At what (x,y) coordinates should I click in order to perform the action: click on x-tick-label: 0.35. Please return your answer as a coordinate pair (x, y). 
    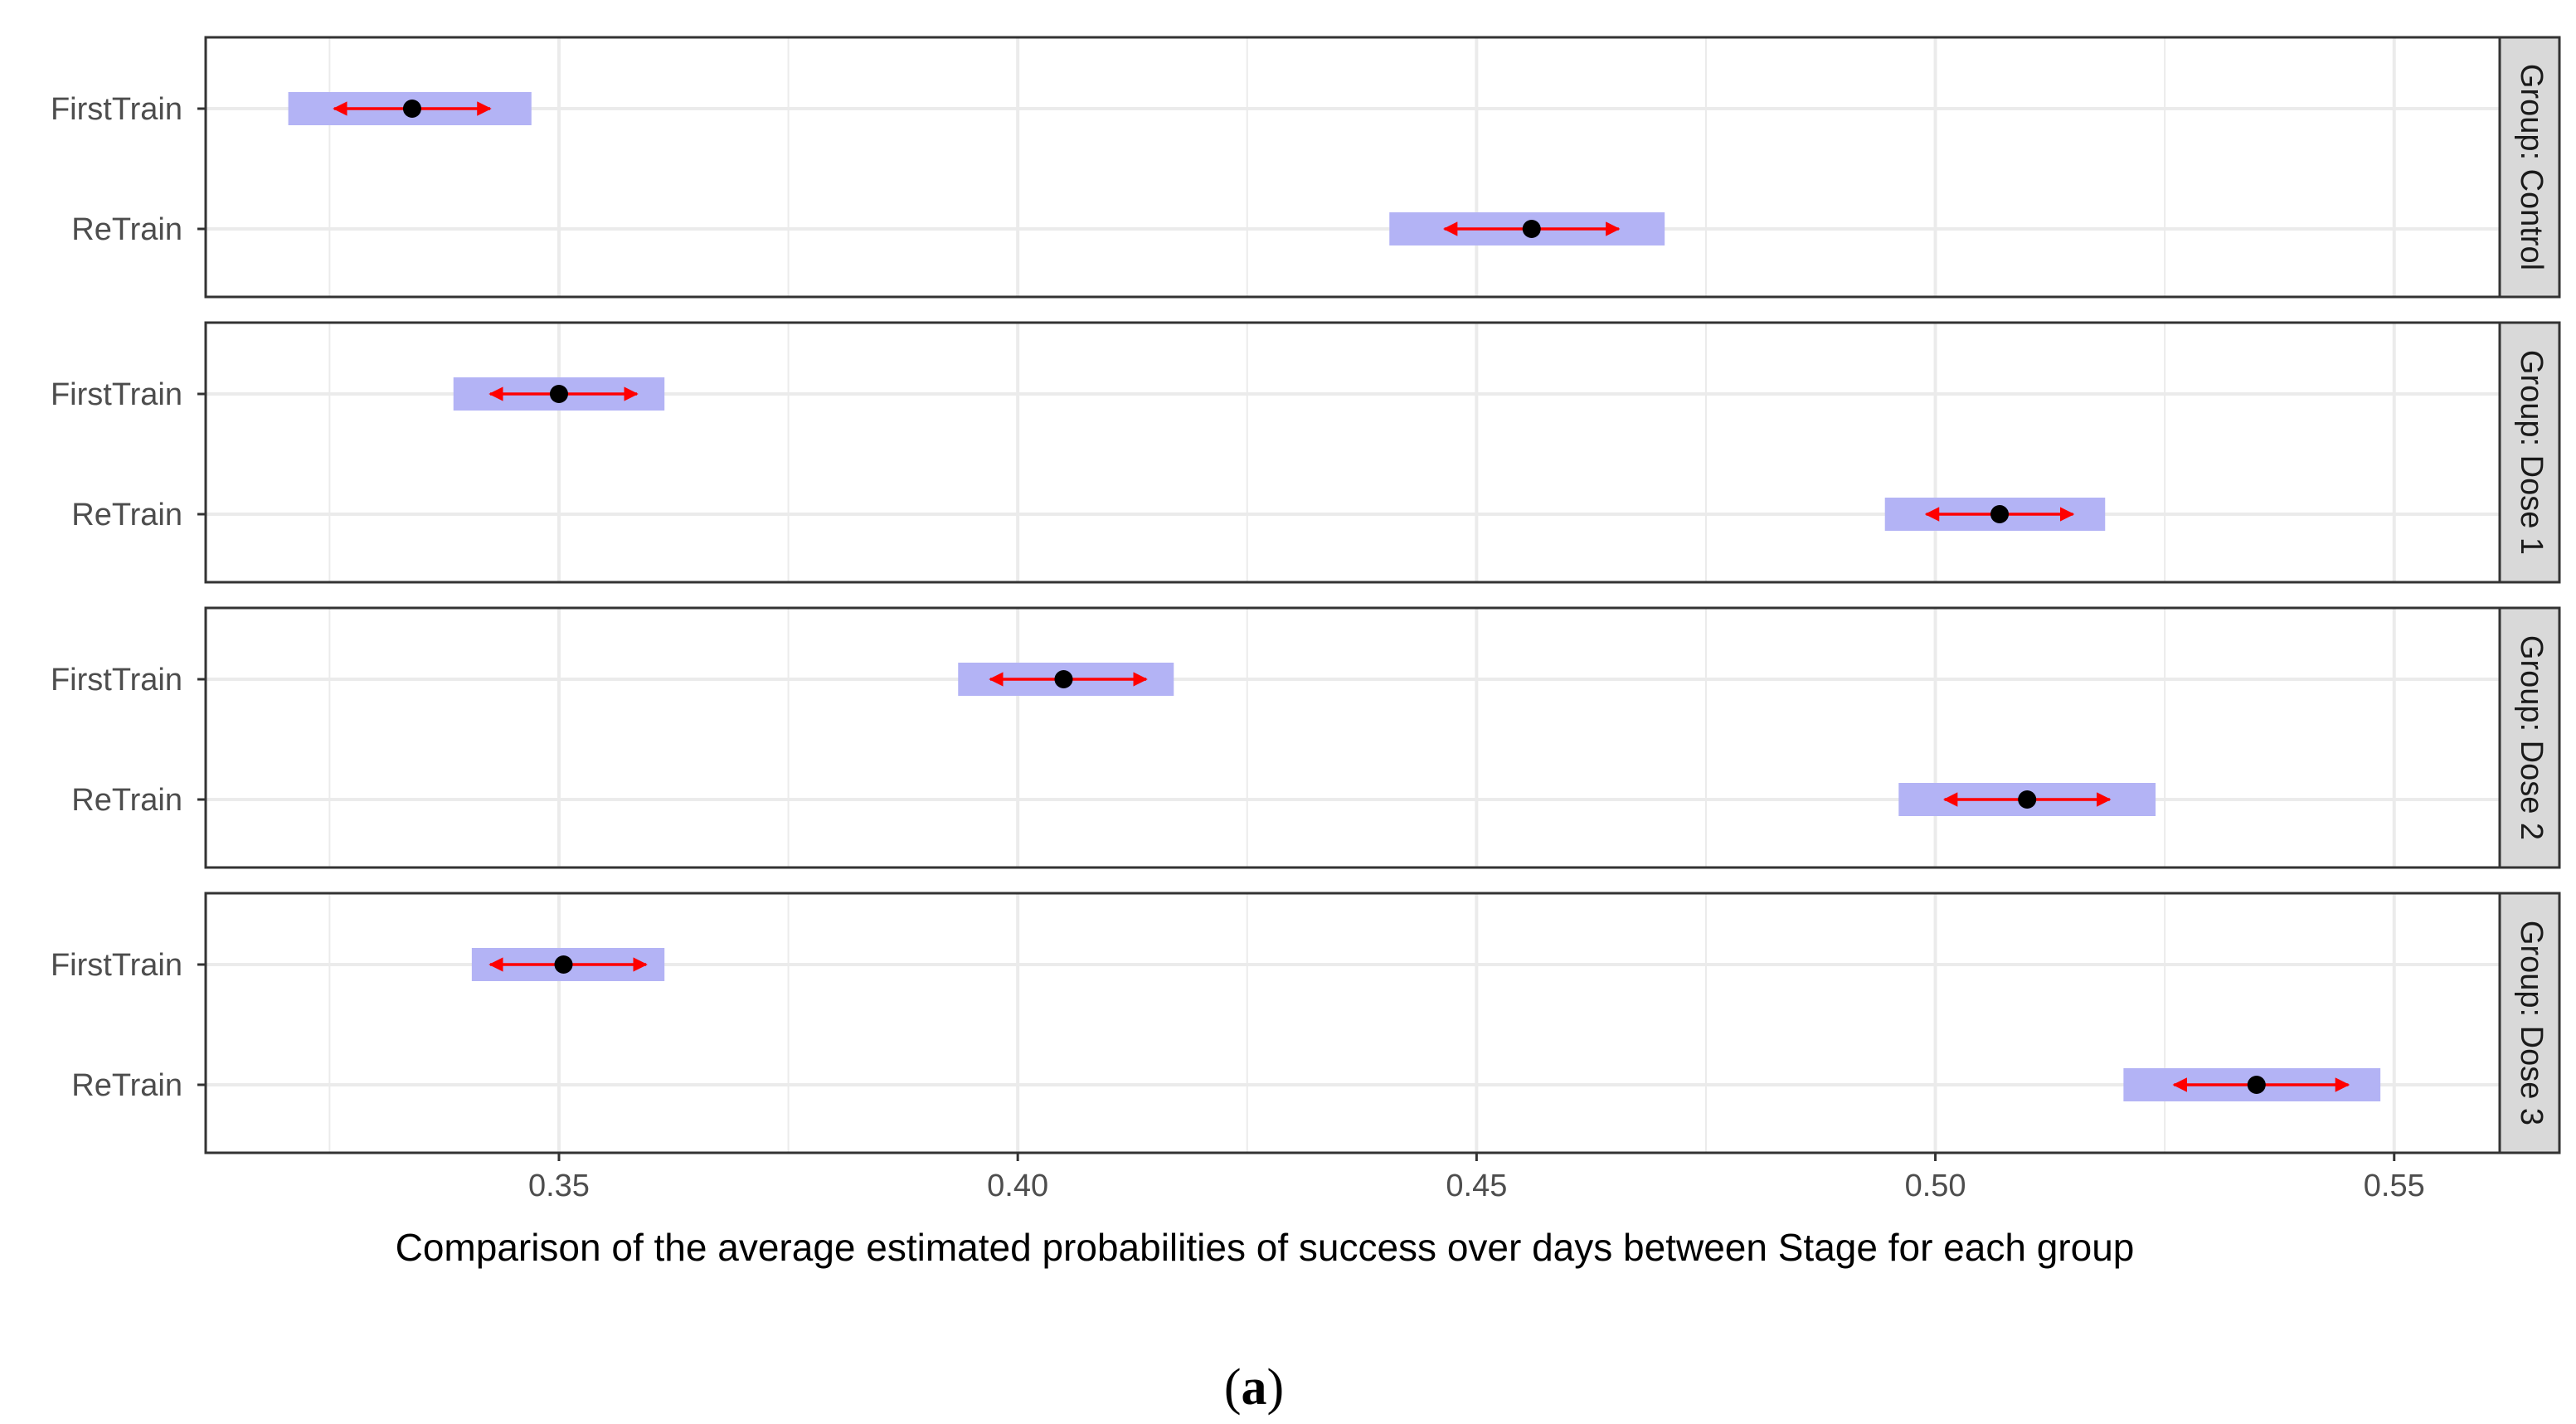
    Looking at the image, I should click on (559, 1186).